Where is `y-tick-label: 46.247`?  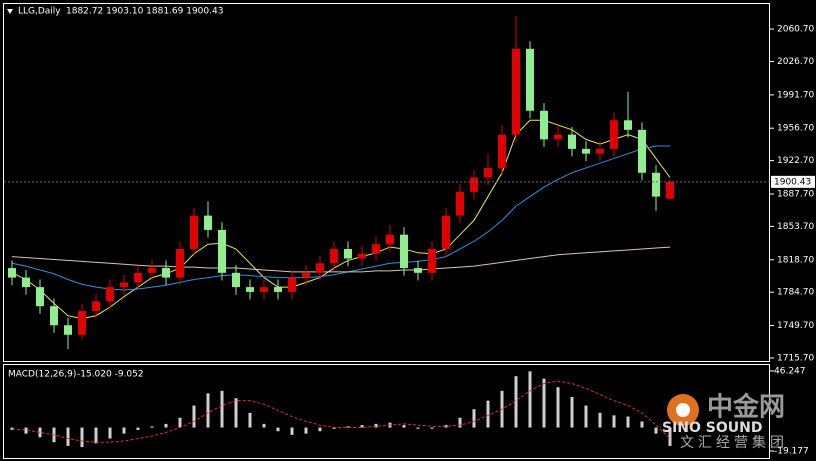 y-tick-label: 46.247 is located at coordinates (790, 371).